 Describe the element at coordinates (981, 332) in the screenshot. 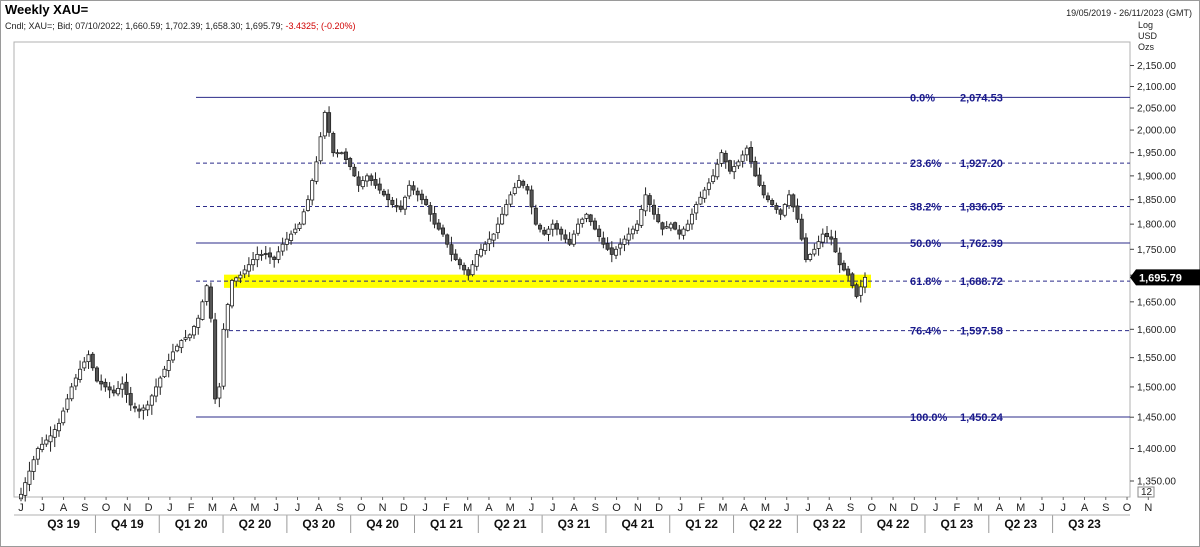

I see `fib-level-value: 1,597.58` at that location.